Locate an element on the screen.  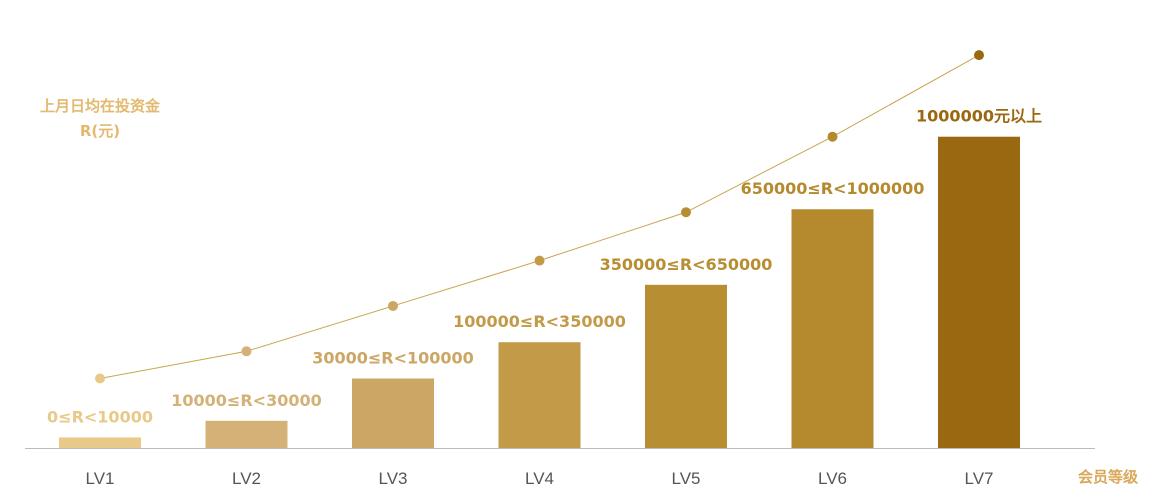
category-label-lv4: LV4 is located at coordinates (539, 478).